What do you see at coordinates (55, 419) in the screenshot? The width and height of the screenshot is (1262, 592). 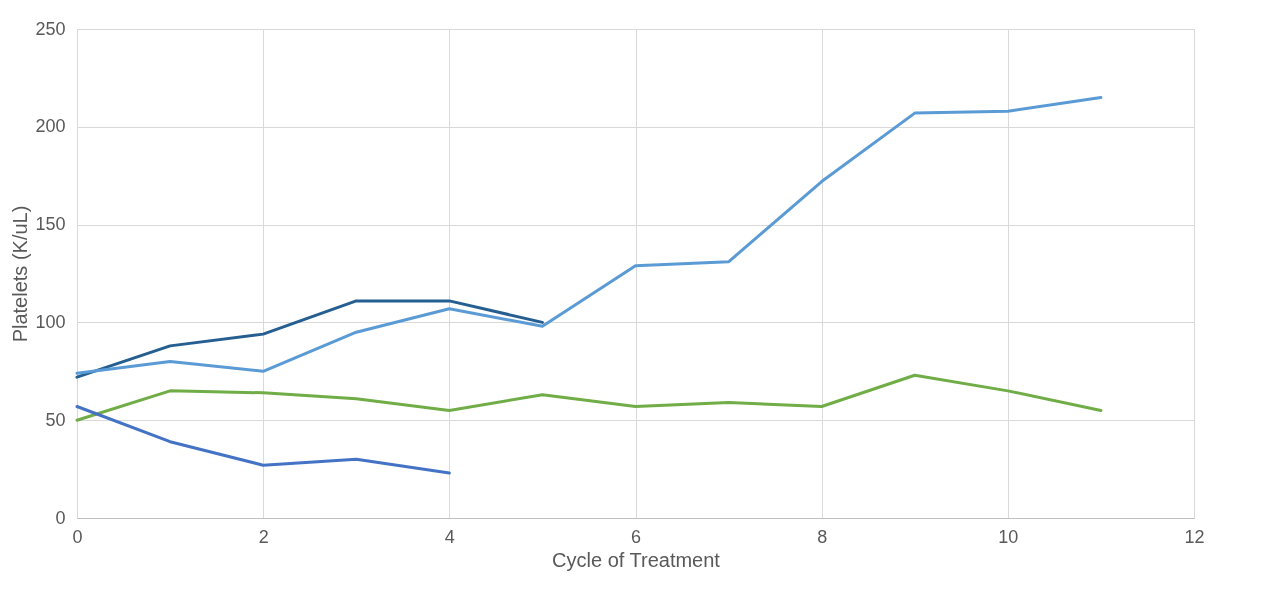 I see `y-tick-label: 50` at bounding box center [55, 419].